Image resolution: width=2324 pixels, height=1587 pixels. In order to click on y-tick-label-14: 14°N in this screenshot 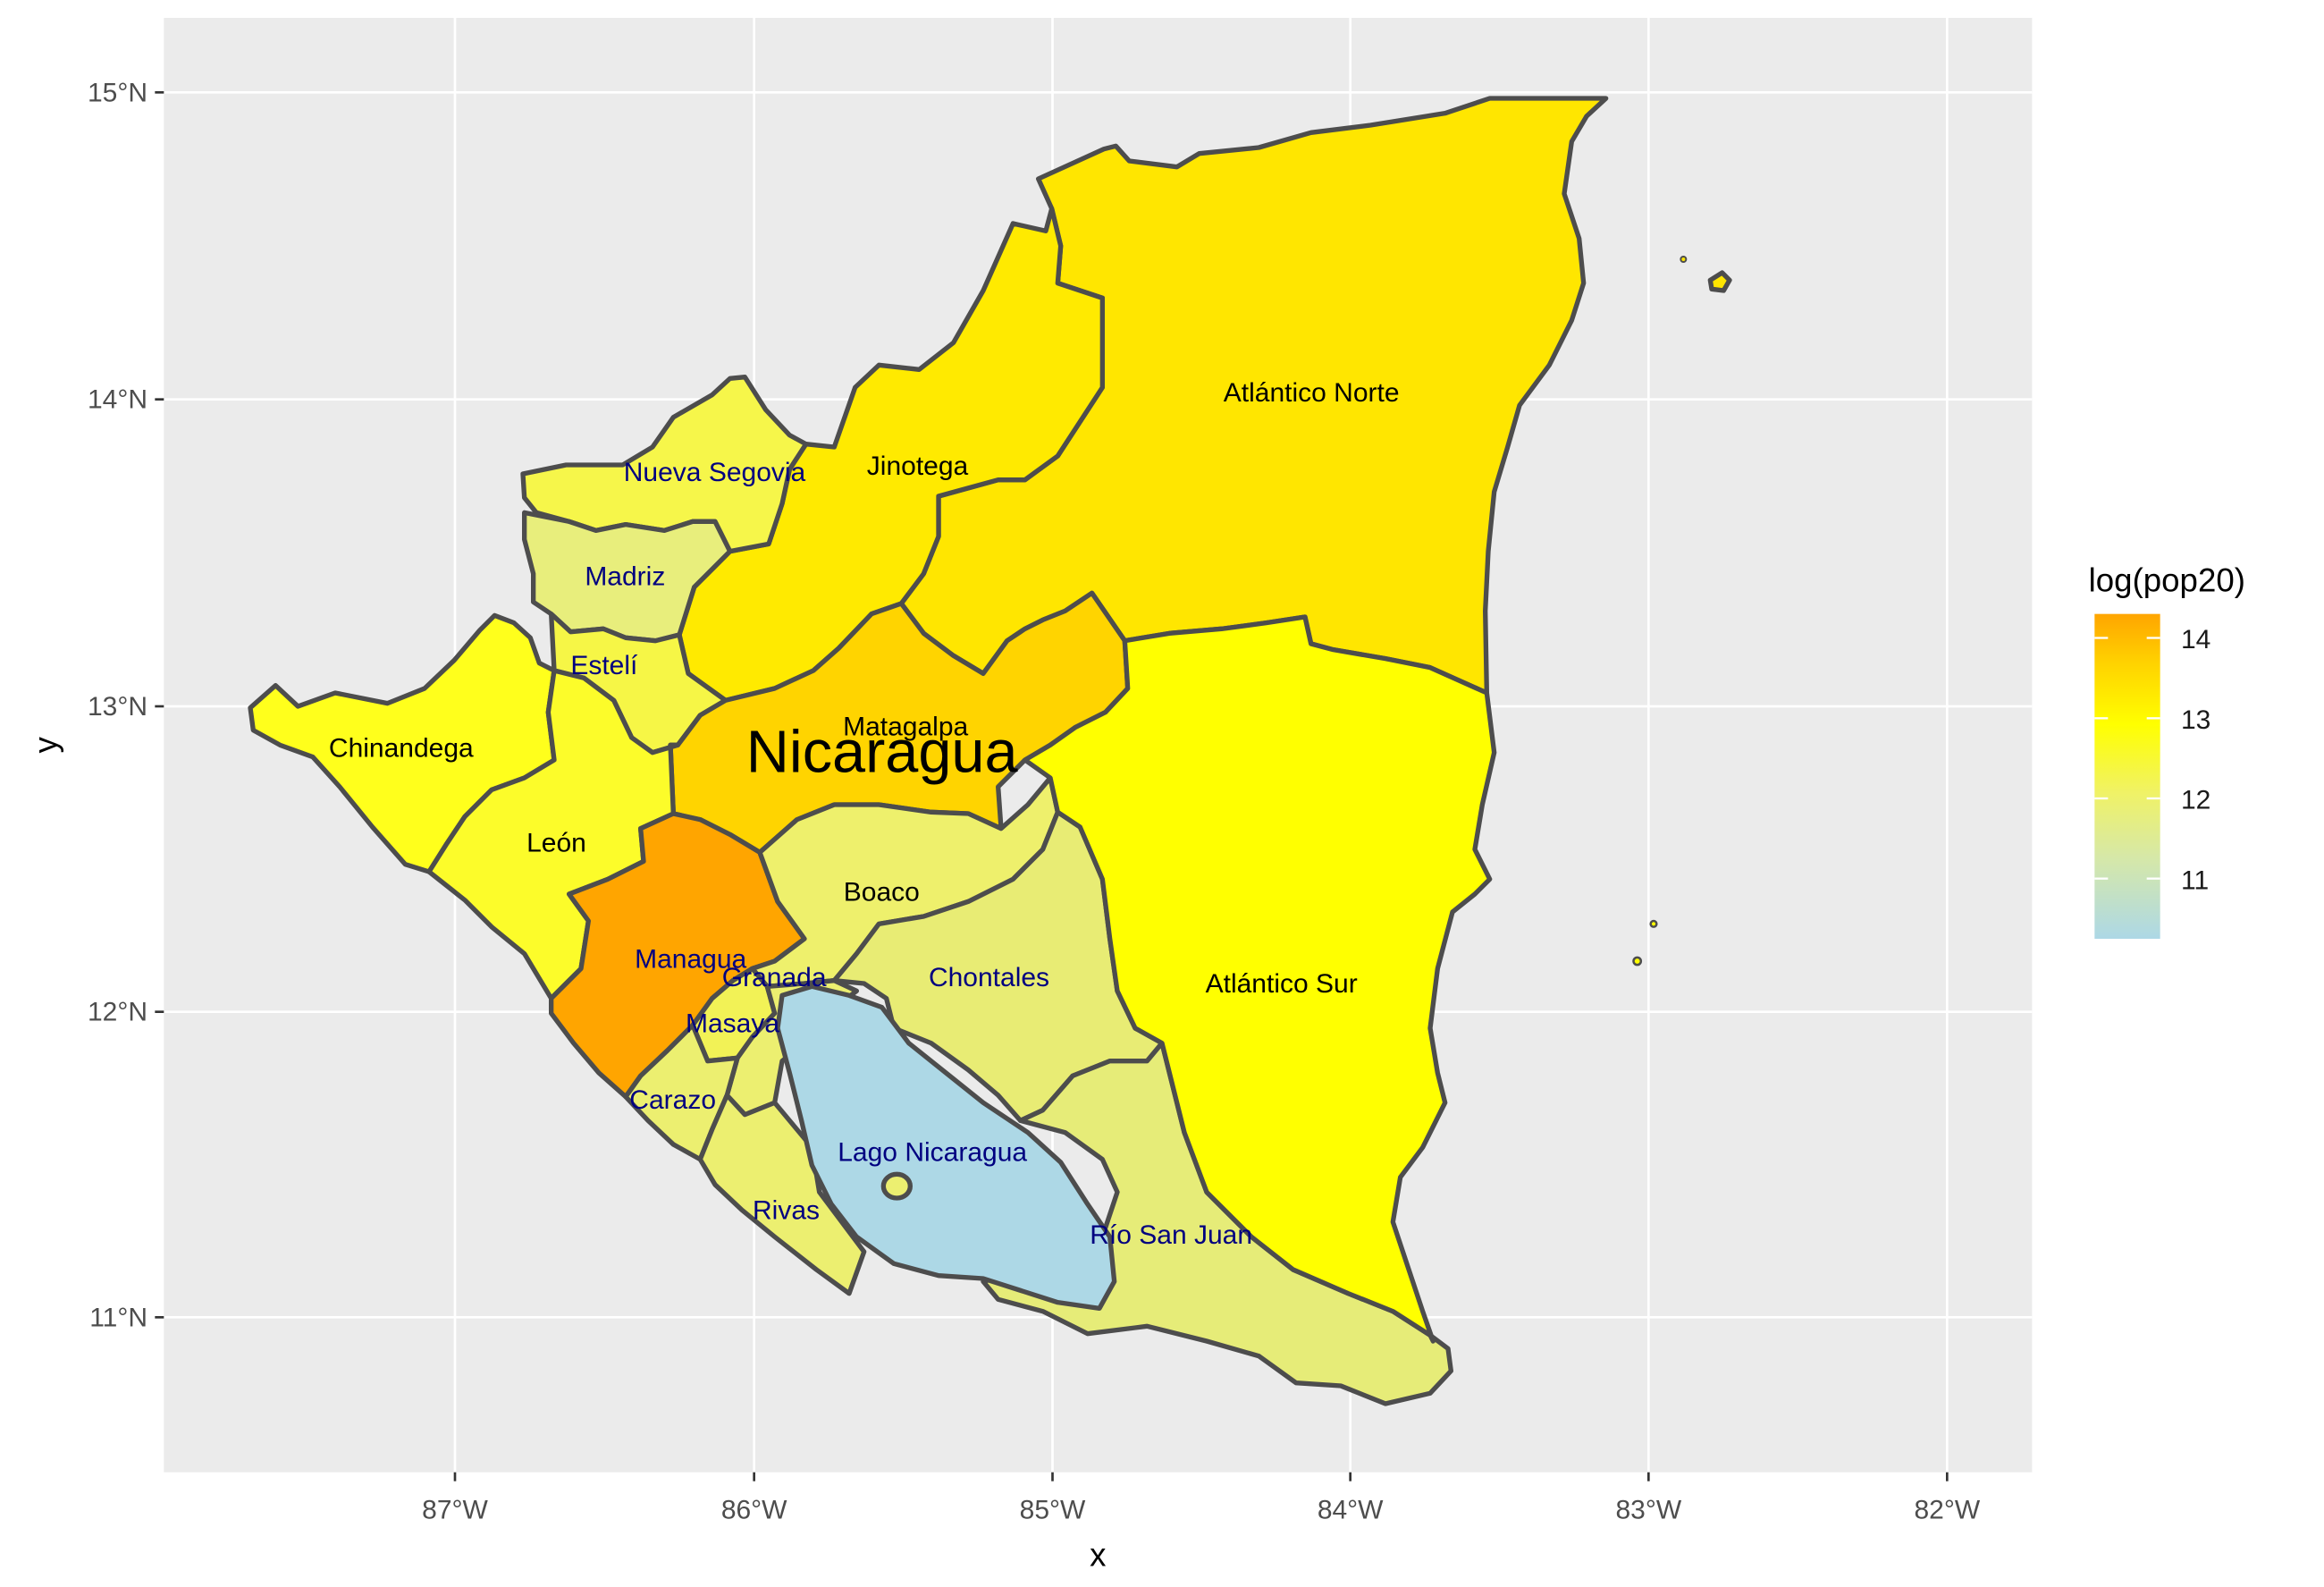, I will do `click(118, 400)`.